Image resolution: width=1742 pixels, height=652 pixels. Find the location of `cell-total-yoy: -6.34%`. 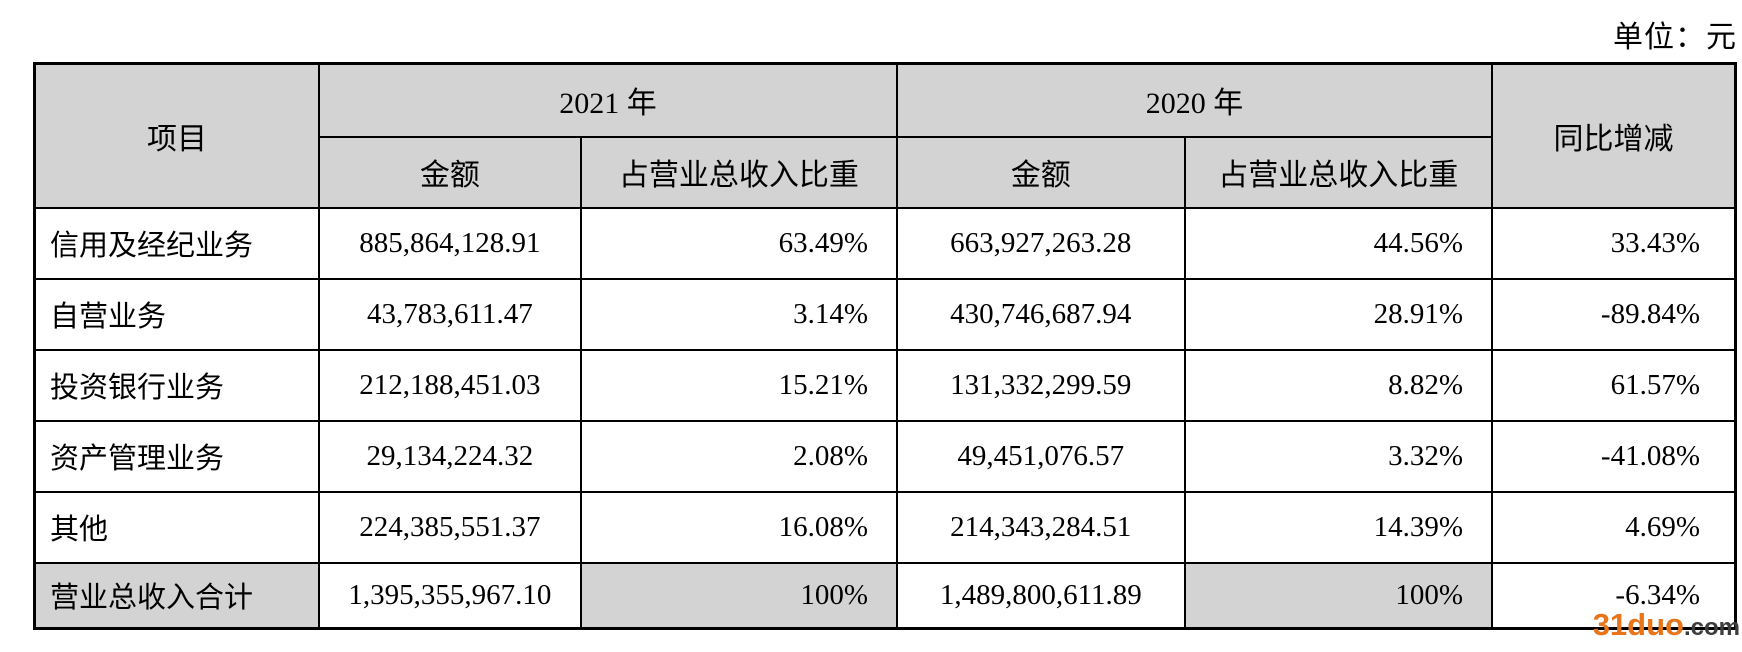

cell-total-yoy: -6.34% is located at coordinates (1614, 595).